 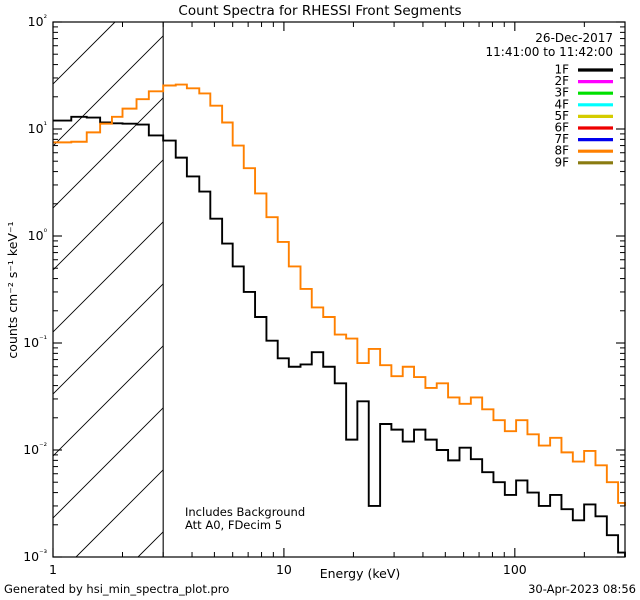 I want to click on y-tick-label: 10¹, so click(x=37, y=128).